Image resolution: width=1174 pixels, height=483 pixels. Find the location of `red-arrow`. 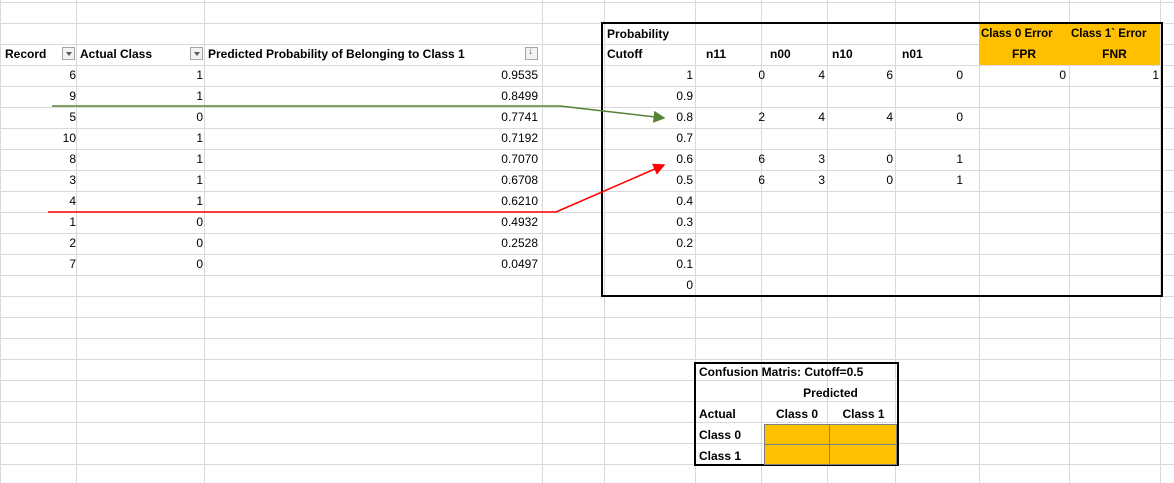

red-arrow is located at coordinates (357, 188).